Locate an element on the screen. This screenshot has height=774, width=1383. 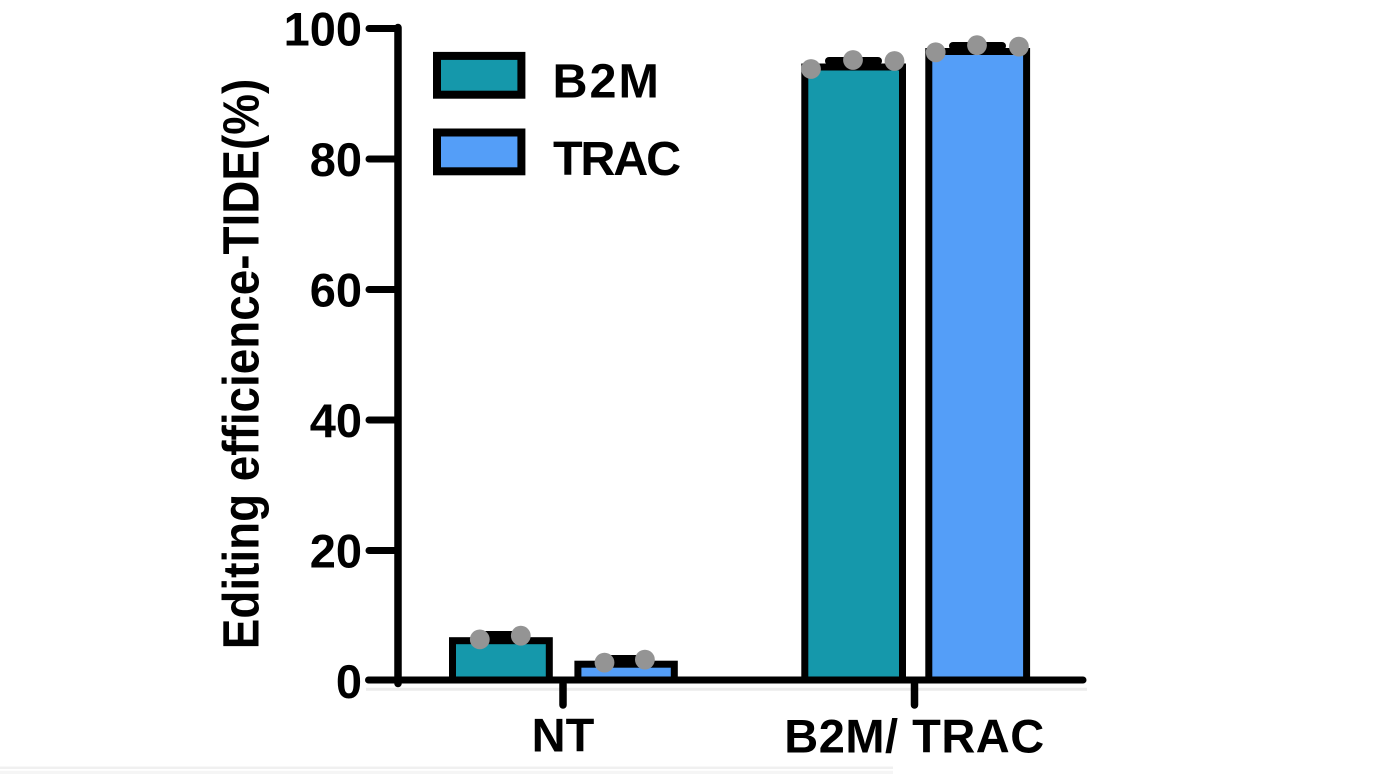
svg-text: NT is located at coordinates (563, 735).